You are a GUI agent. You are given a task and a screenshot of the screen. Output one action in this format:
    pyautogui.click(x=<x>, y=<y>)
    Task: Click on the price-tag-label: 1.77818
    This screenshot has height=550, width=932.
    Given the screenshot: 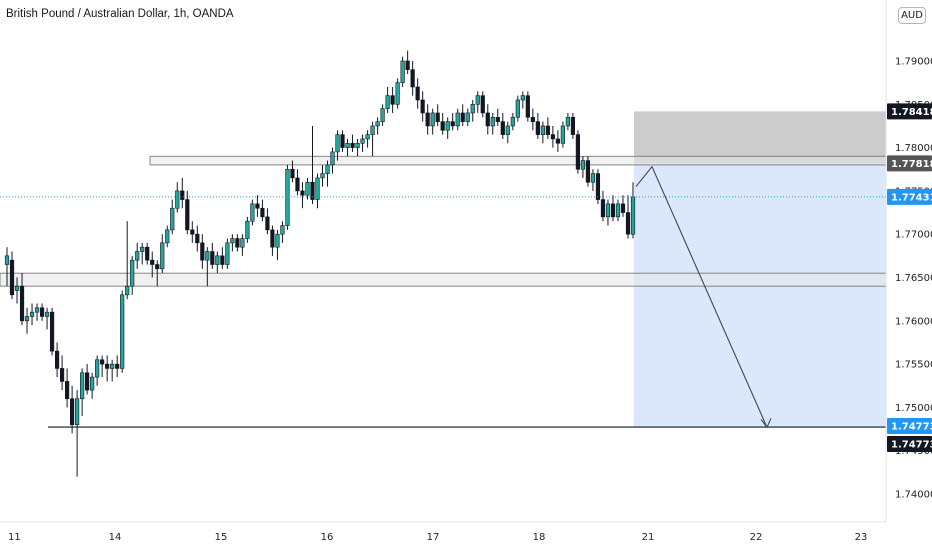 What is the action you would take?
    pyautogui.click(x=911, y=164)
    